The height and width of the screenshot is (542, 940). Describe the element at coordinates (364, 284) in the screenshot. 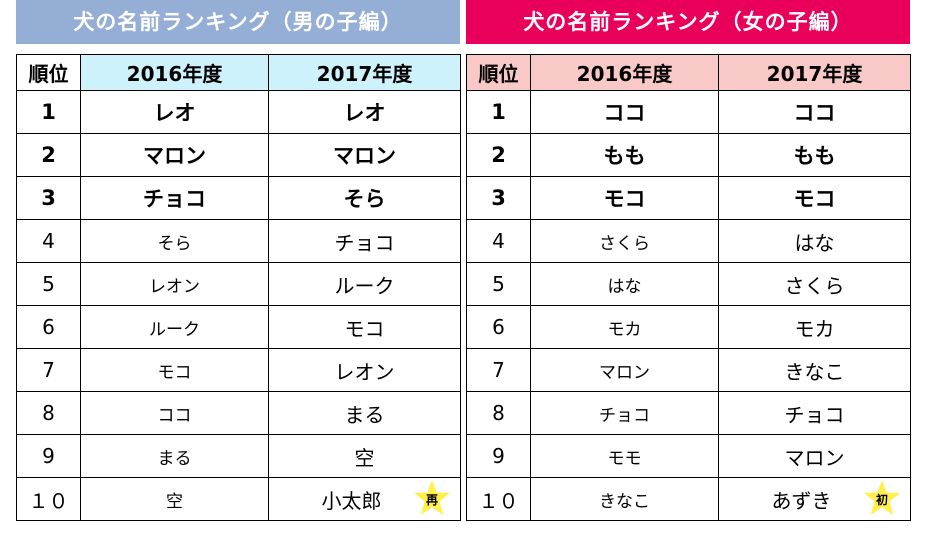

I see `name-2017-cell: ルーク` at that location.